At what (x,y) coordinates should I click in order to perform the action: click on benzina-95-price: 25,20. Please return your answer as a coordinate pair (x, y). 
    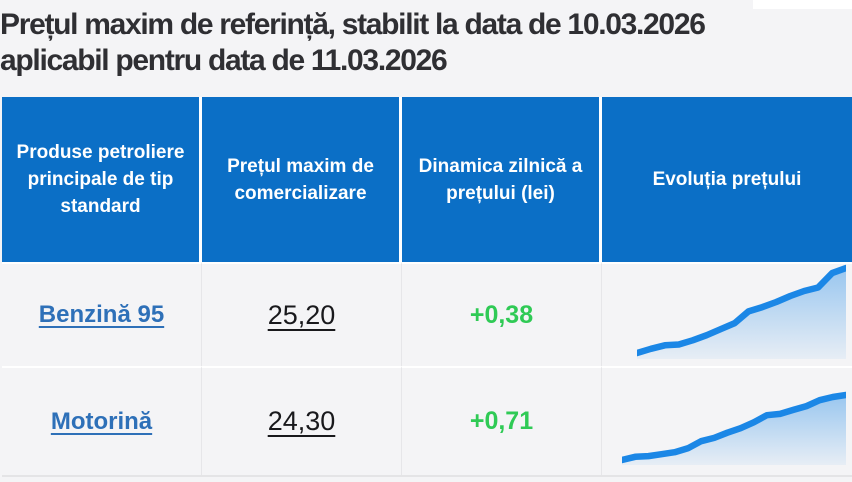
    Looking at the image, I should click on (301, 314).